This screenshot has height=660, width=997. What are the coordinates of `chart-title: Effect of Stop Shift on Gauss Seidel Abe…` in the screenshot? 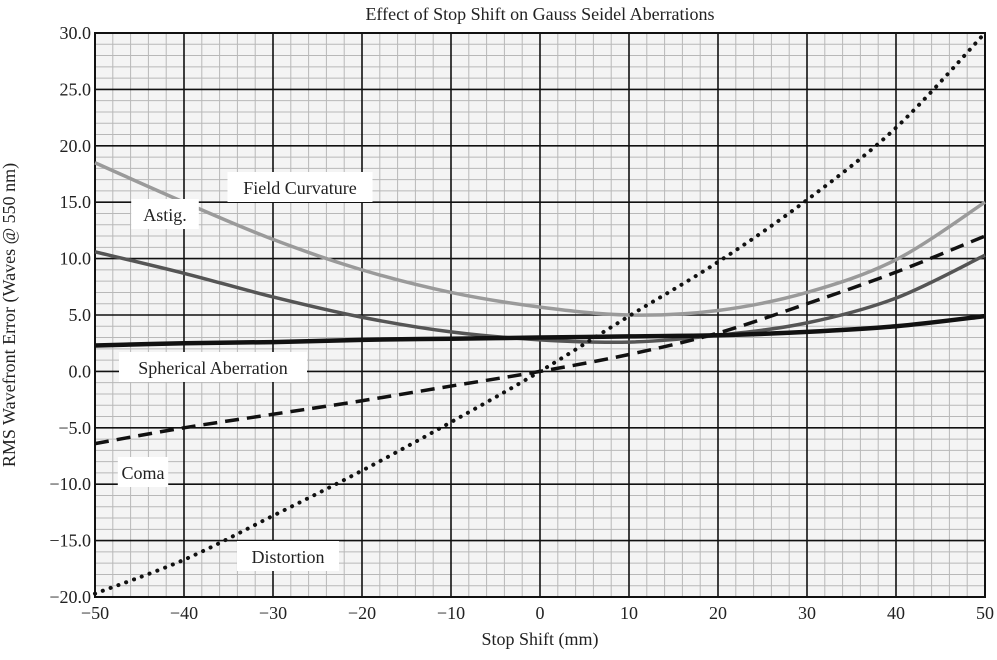 It's located at (539, 14).